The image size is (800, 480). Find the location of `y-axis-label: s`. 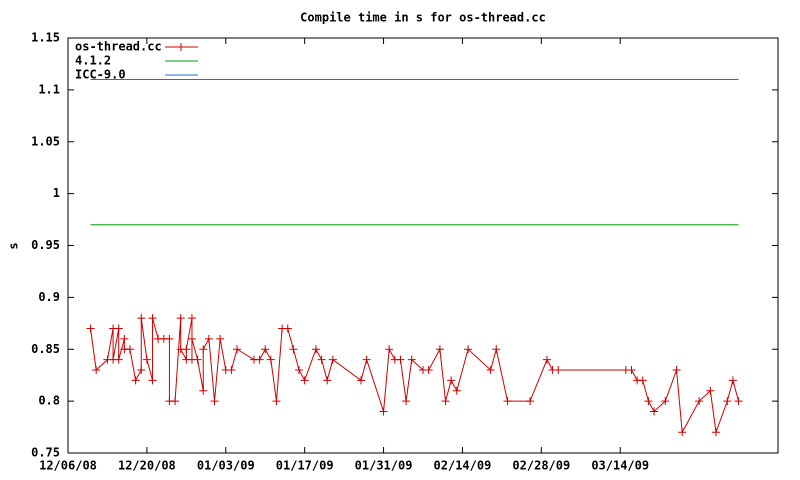

y-axis-label: s is located at coordinates (14, 245).